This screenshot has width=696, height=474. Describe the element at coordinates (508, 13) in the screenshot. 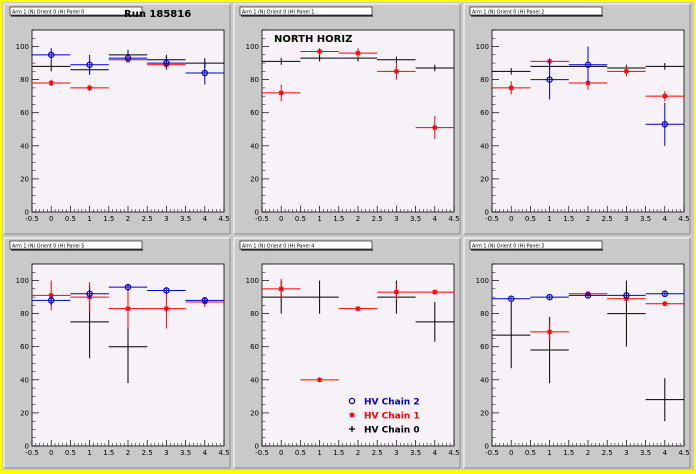

I see `panel-title: Arm 1 (N) Orient 0 (H) Panel 2` at that location.